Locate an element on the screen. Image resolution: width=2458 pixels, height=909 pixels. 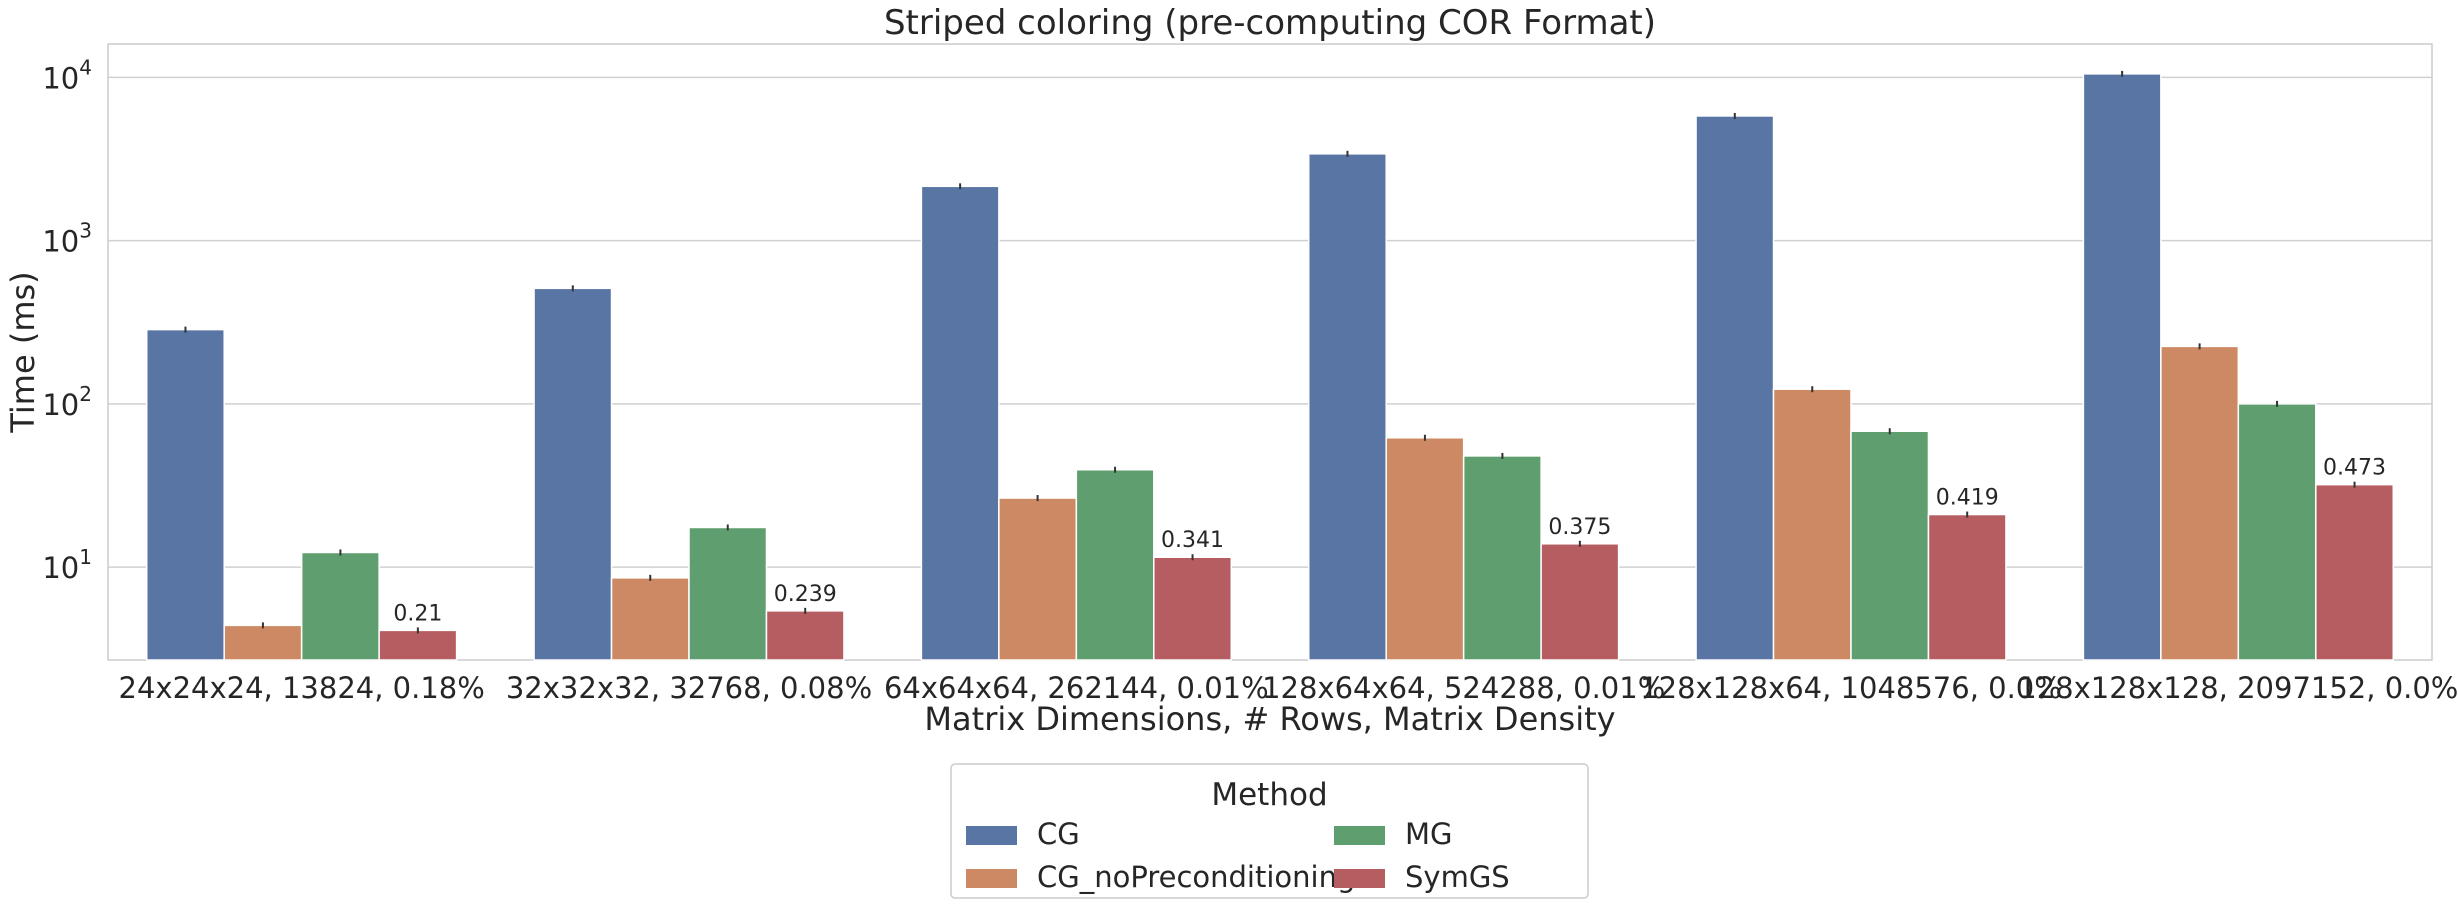
legend: Method CG CG_noPreconditioning MG SymGS is located at coordinates (1269, 831).